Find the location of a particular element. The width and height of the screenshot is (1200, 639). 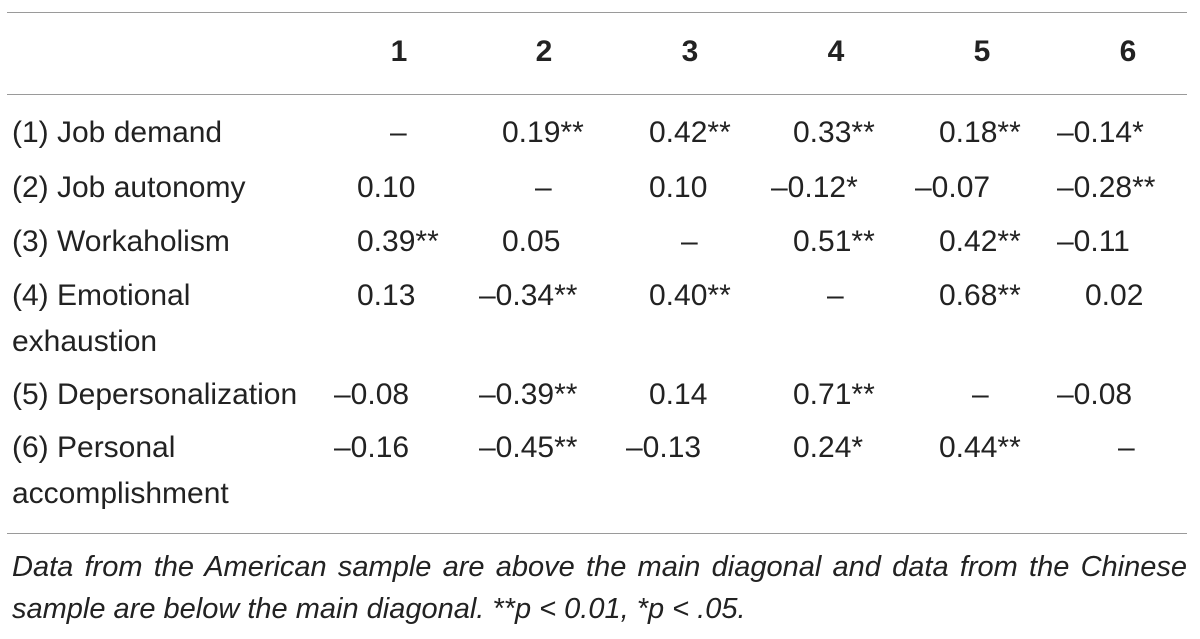

column-header-4: 4 is located at coordinates (836, 51).